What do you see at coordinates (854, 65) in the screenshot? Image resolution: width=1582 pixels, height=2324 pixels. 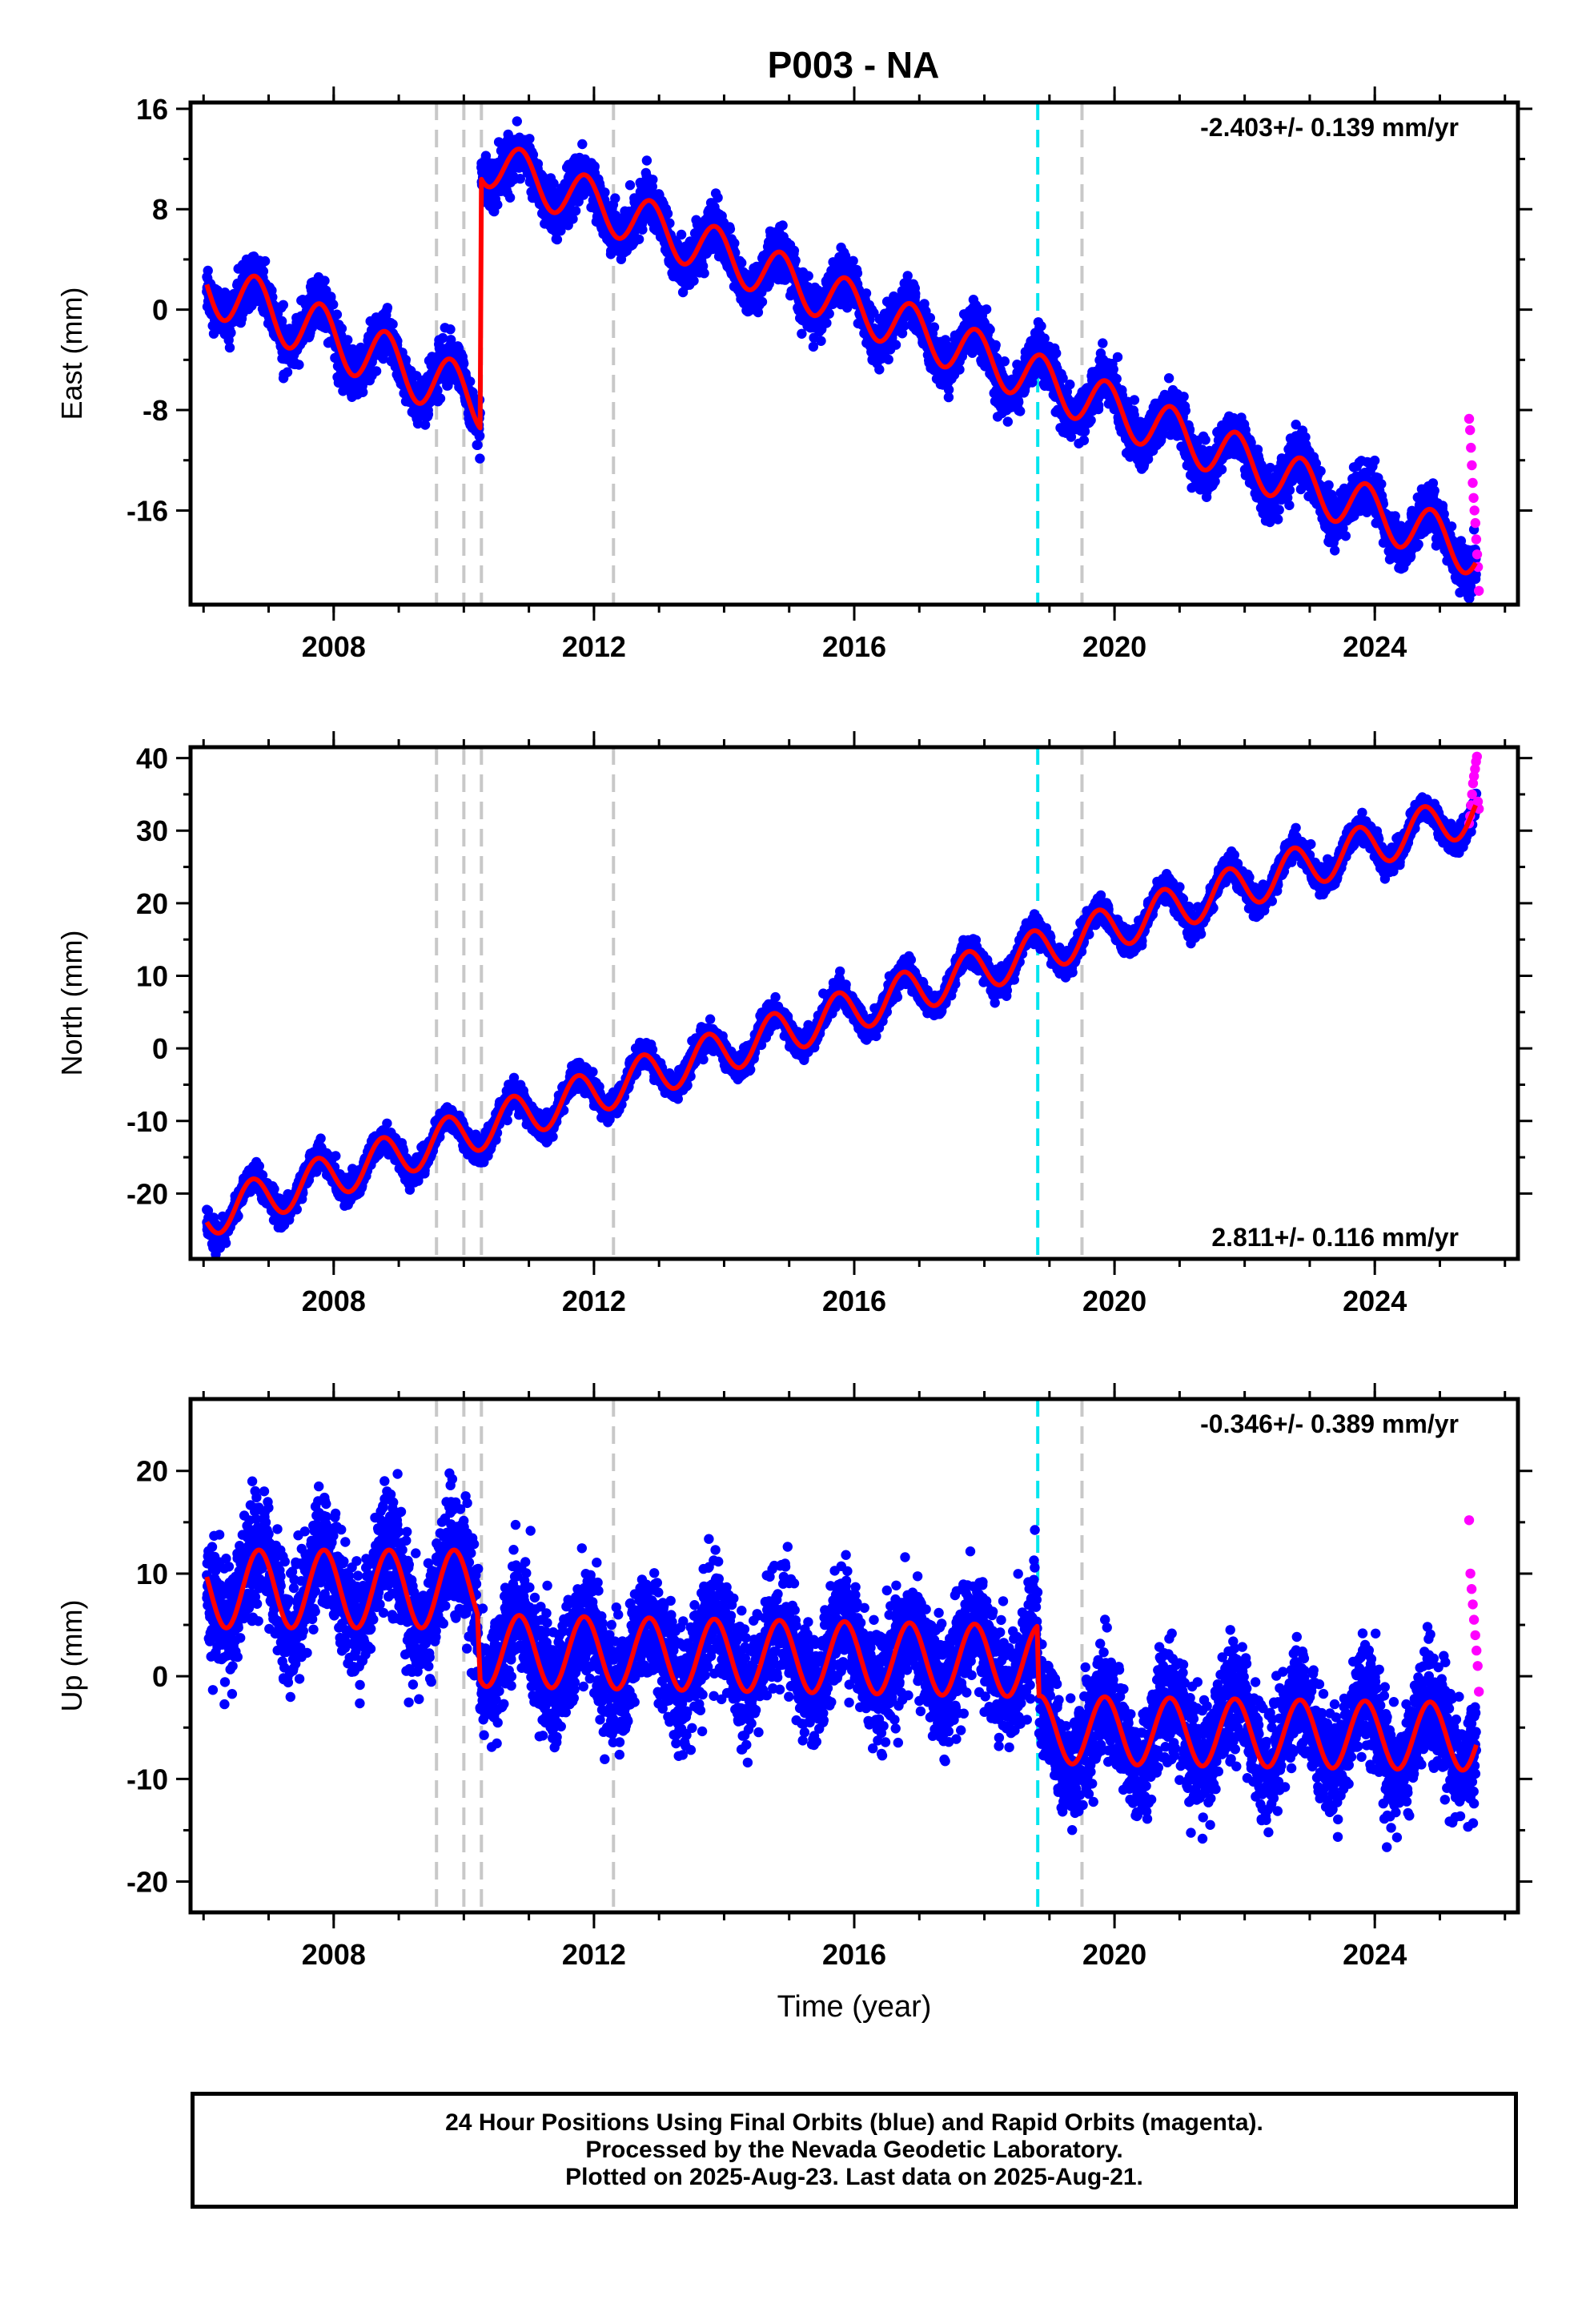 I see `figure-title: P003 - NA` at bounding box center [854, 65].